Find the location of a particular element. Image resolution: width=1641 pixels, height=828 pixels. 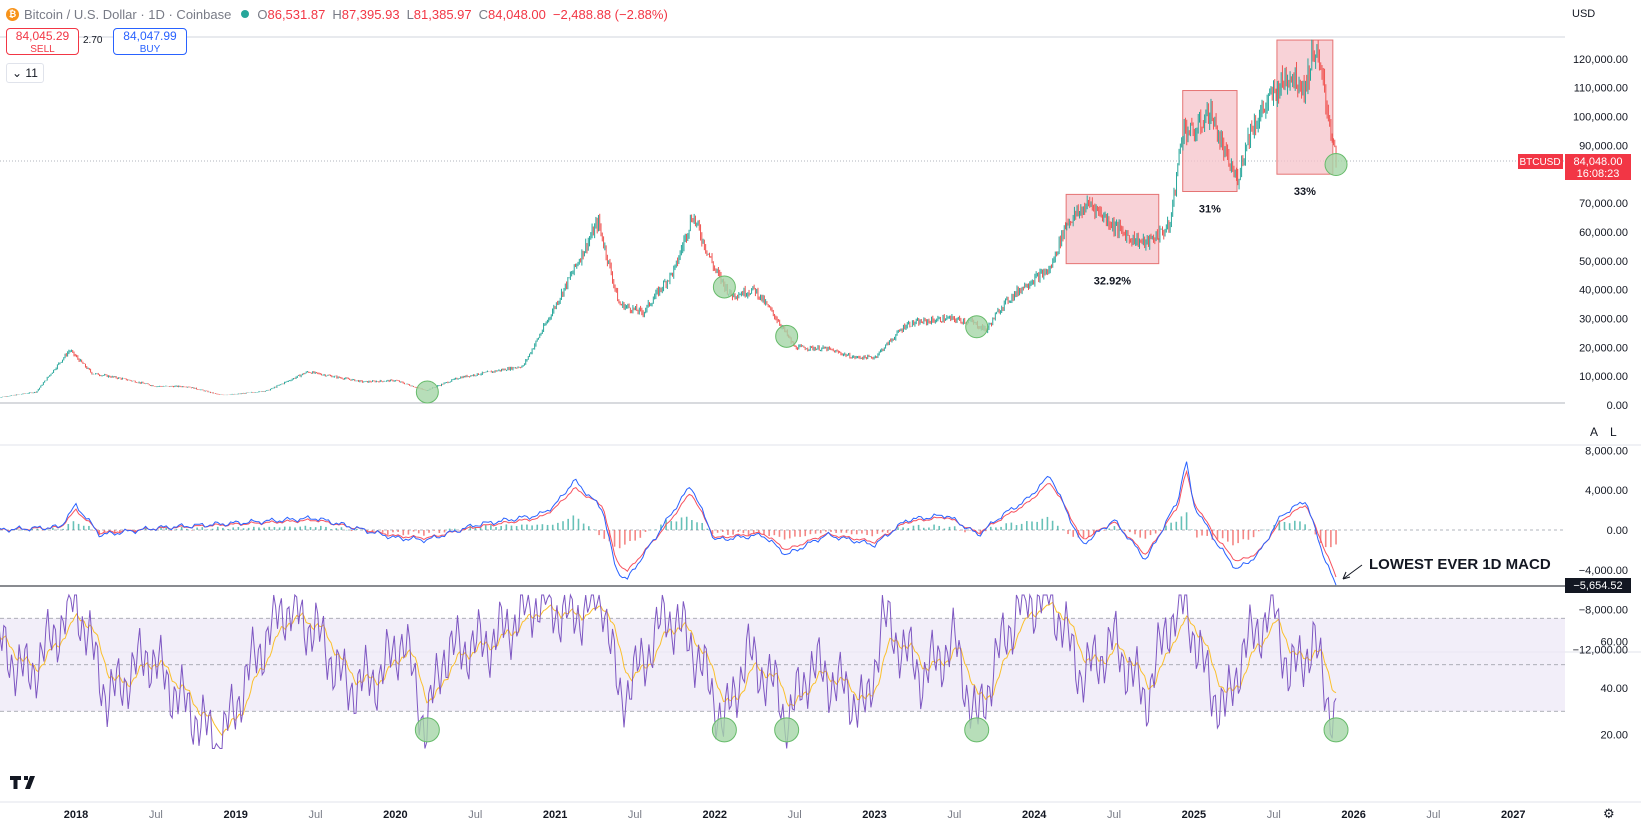

auto-scale-button: A is located at coordinates (1594, 432).